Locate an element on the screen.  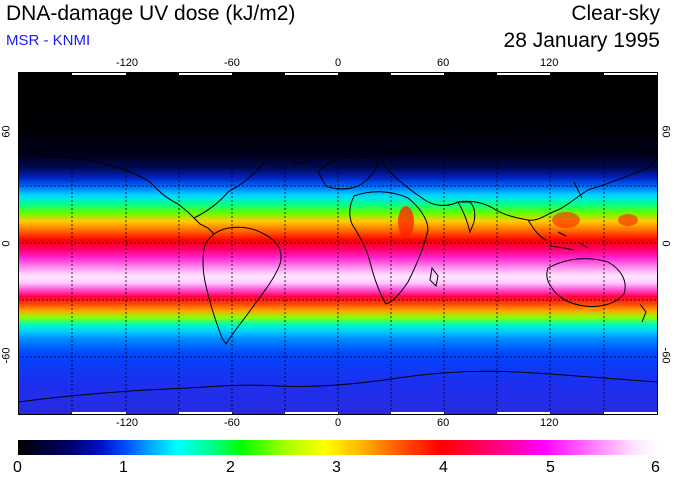
lat-tick-left: 60 is located at coordinates (6, 131).